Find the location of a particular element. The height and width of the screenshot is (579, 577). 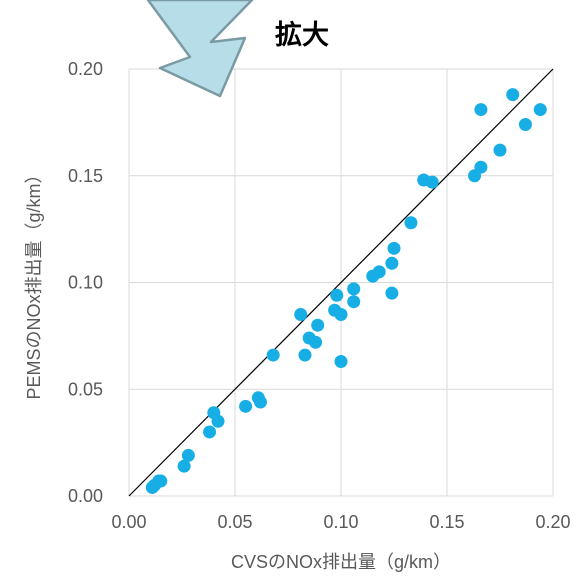

x-tick-label: 0.10 is located at coordinates (340, 522).